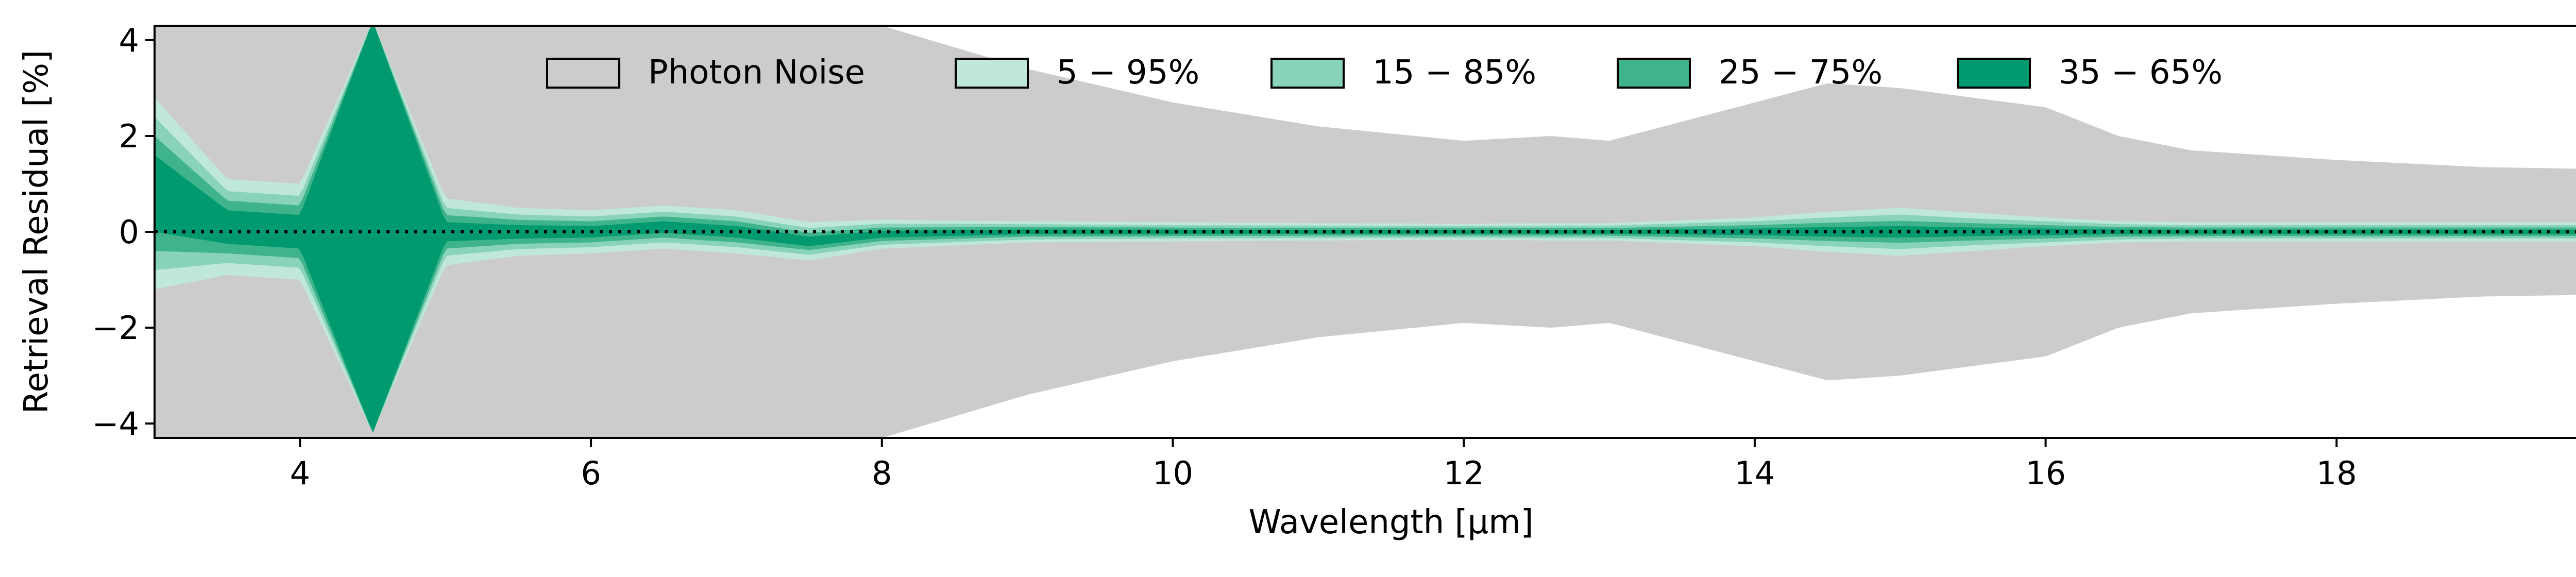 Image resolution: width=2576 pixels, height=577 pixels. What do you see at coordinates (1173, 473) in the screenshot?
I see `x-tick-label: 10` at bounding box center [1173, 473].